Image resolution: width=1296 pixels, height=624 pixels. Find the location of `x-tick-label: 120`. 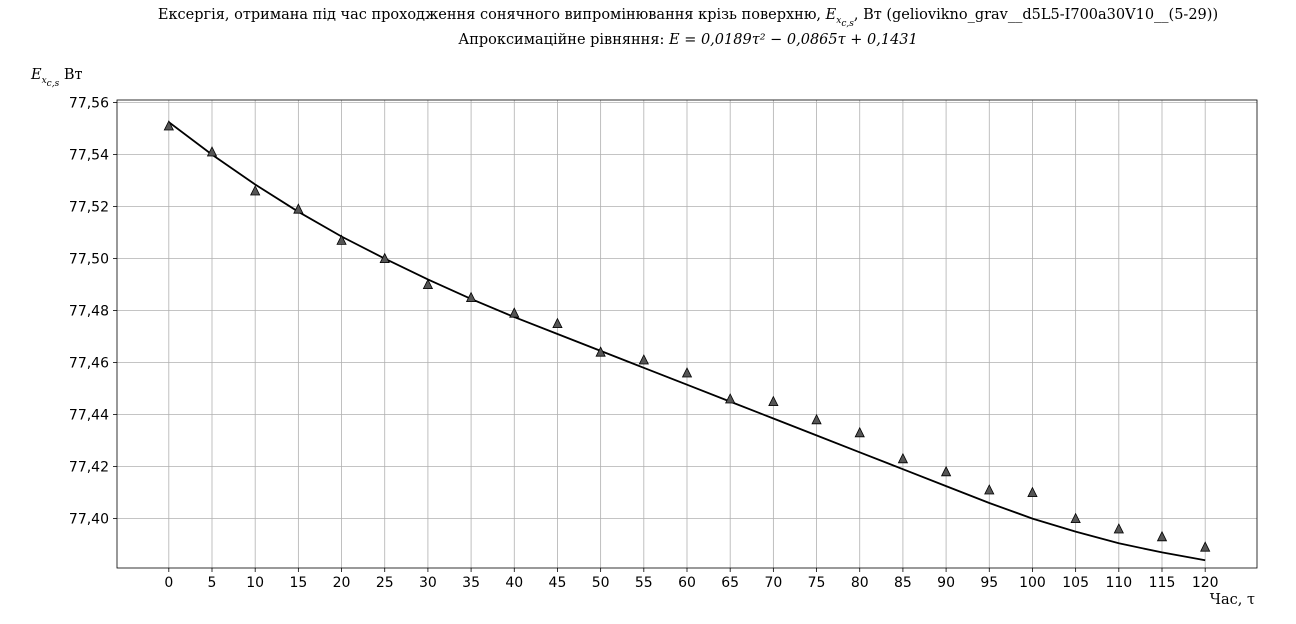

x-tick-label: 120 is located at coordinates (1205, 583).